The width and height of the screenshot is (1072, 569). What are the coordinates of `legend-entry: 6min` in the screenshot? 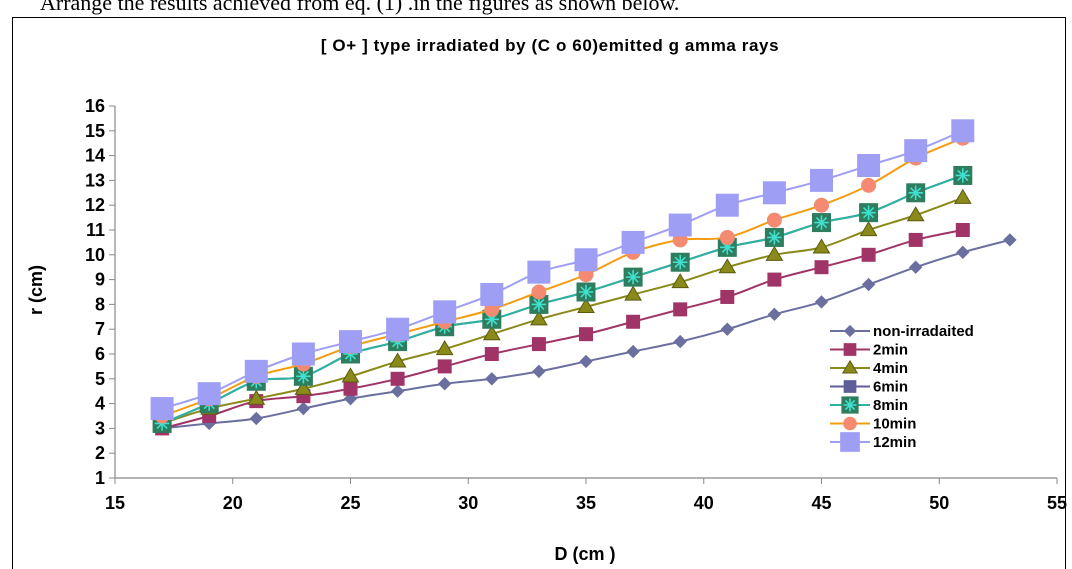 It's located at (869, 387).